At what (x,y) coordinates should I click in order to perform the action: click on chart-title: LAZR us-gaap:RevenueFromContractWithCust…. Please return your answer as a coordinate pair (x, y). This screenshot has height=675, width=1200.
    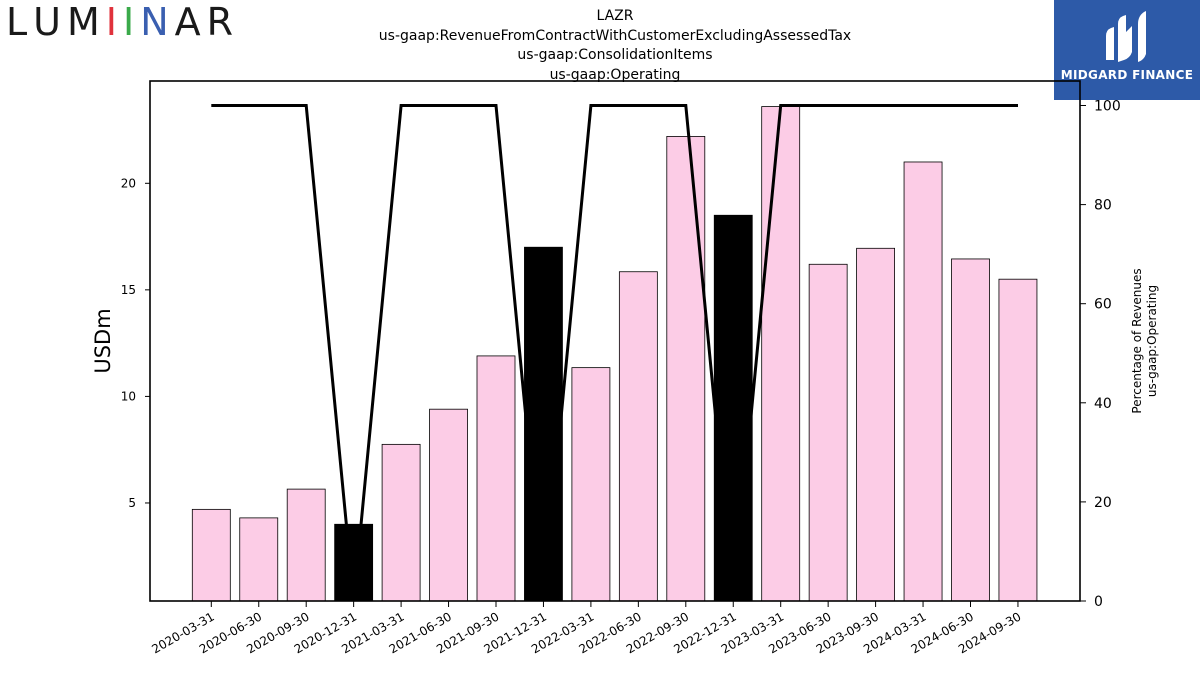
    Looking at the image, I should click on (615, 46).